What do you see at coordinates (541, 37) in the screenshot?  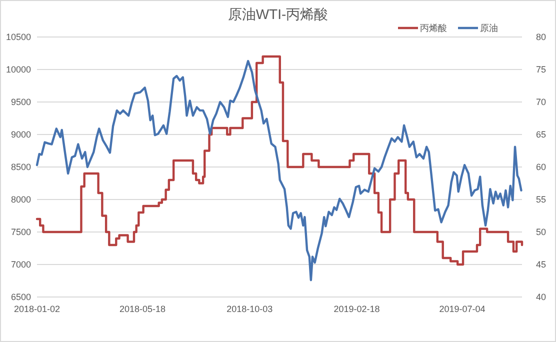 I see `y2-tick-label: 80` at bounding box center [541, 37].